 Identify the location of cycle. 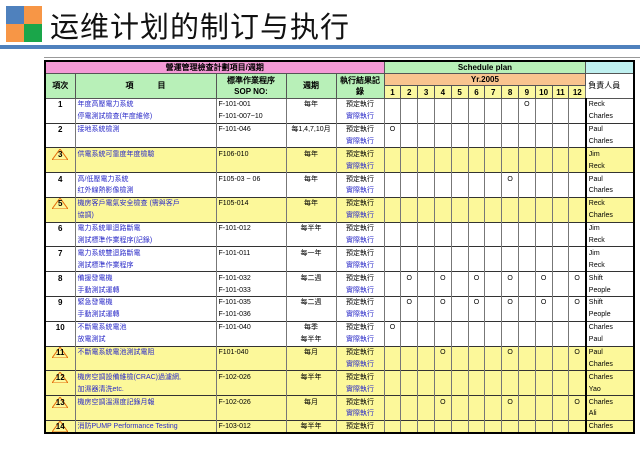
(310, 364).